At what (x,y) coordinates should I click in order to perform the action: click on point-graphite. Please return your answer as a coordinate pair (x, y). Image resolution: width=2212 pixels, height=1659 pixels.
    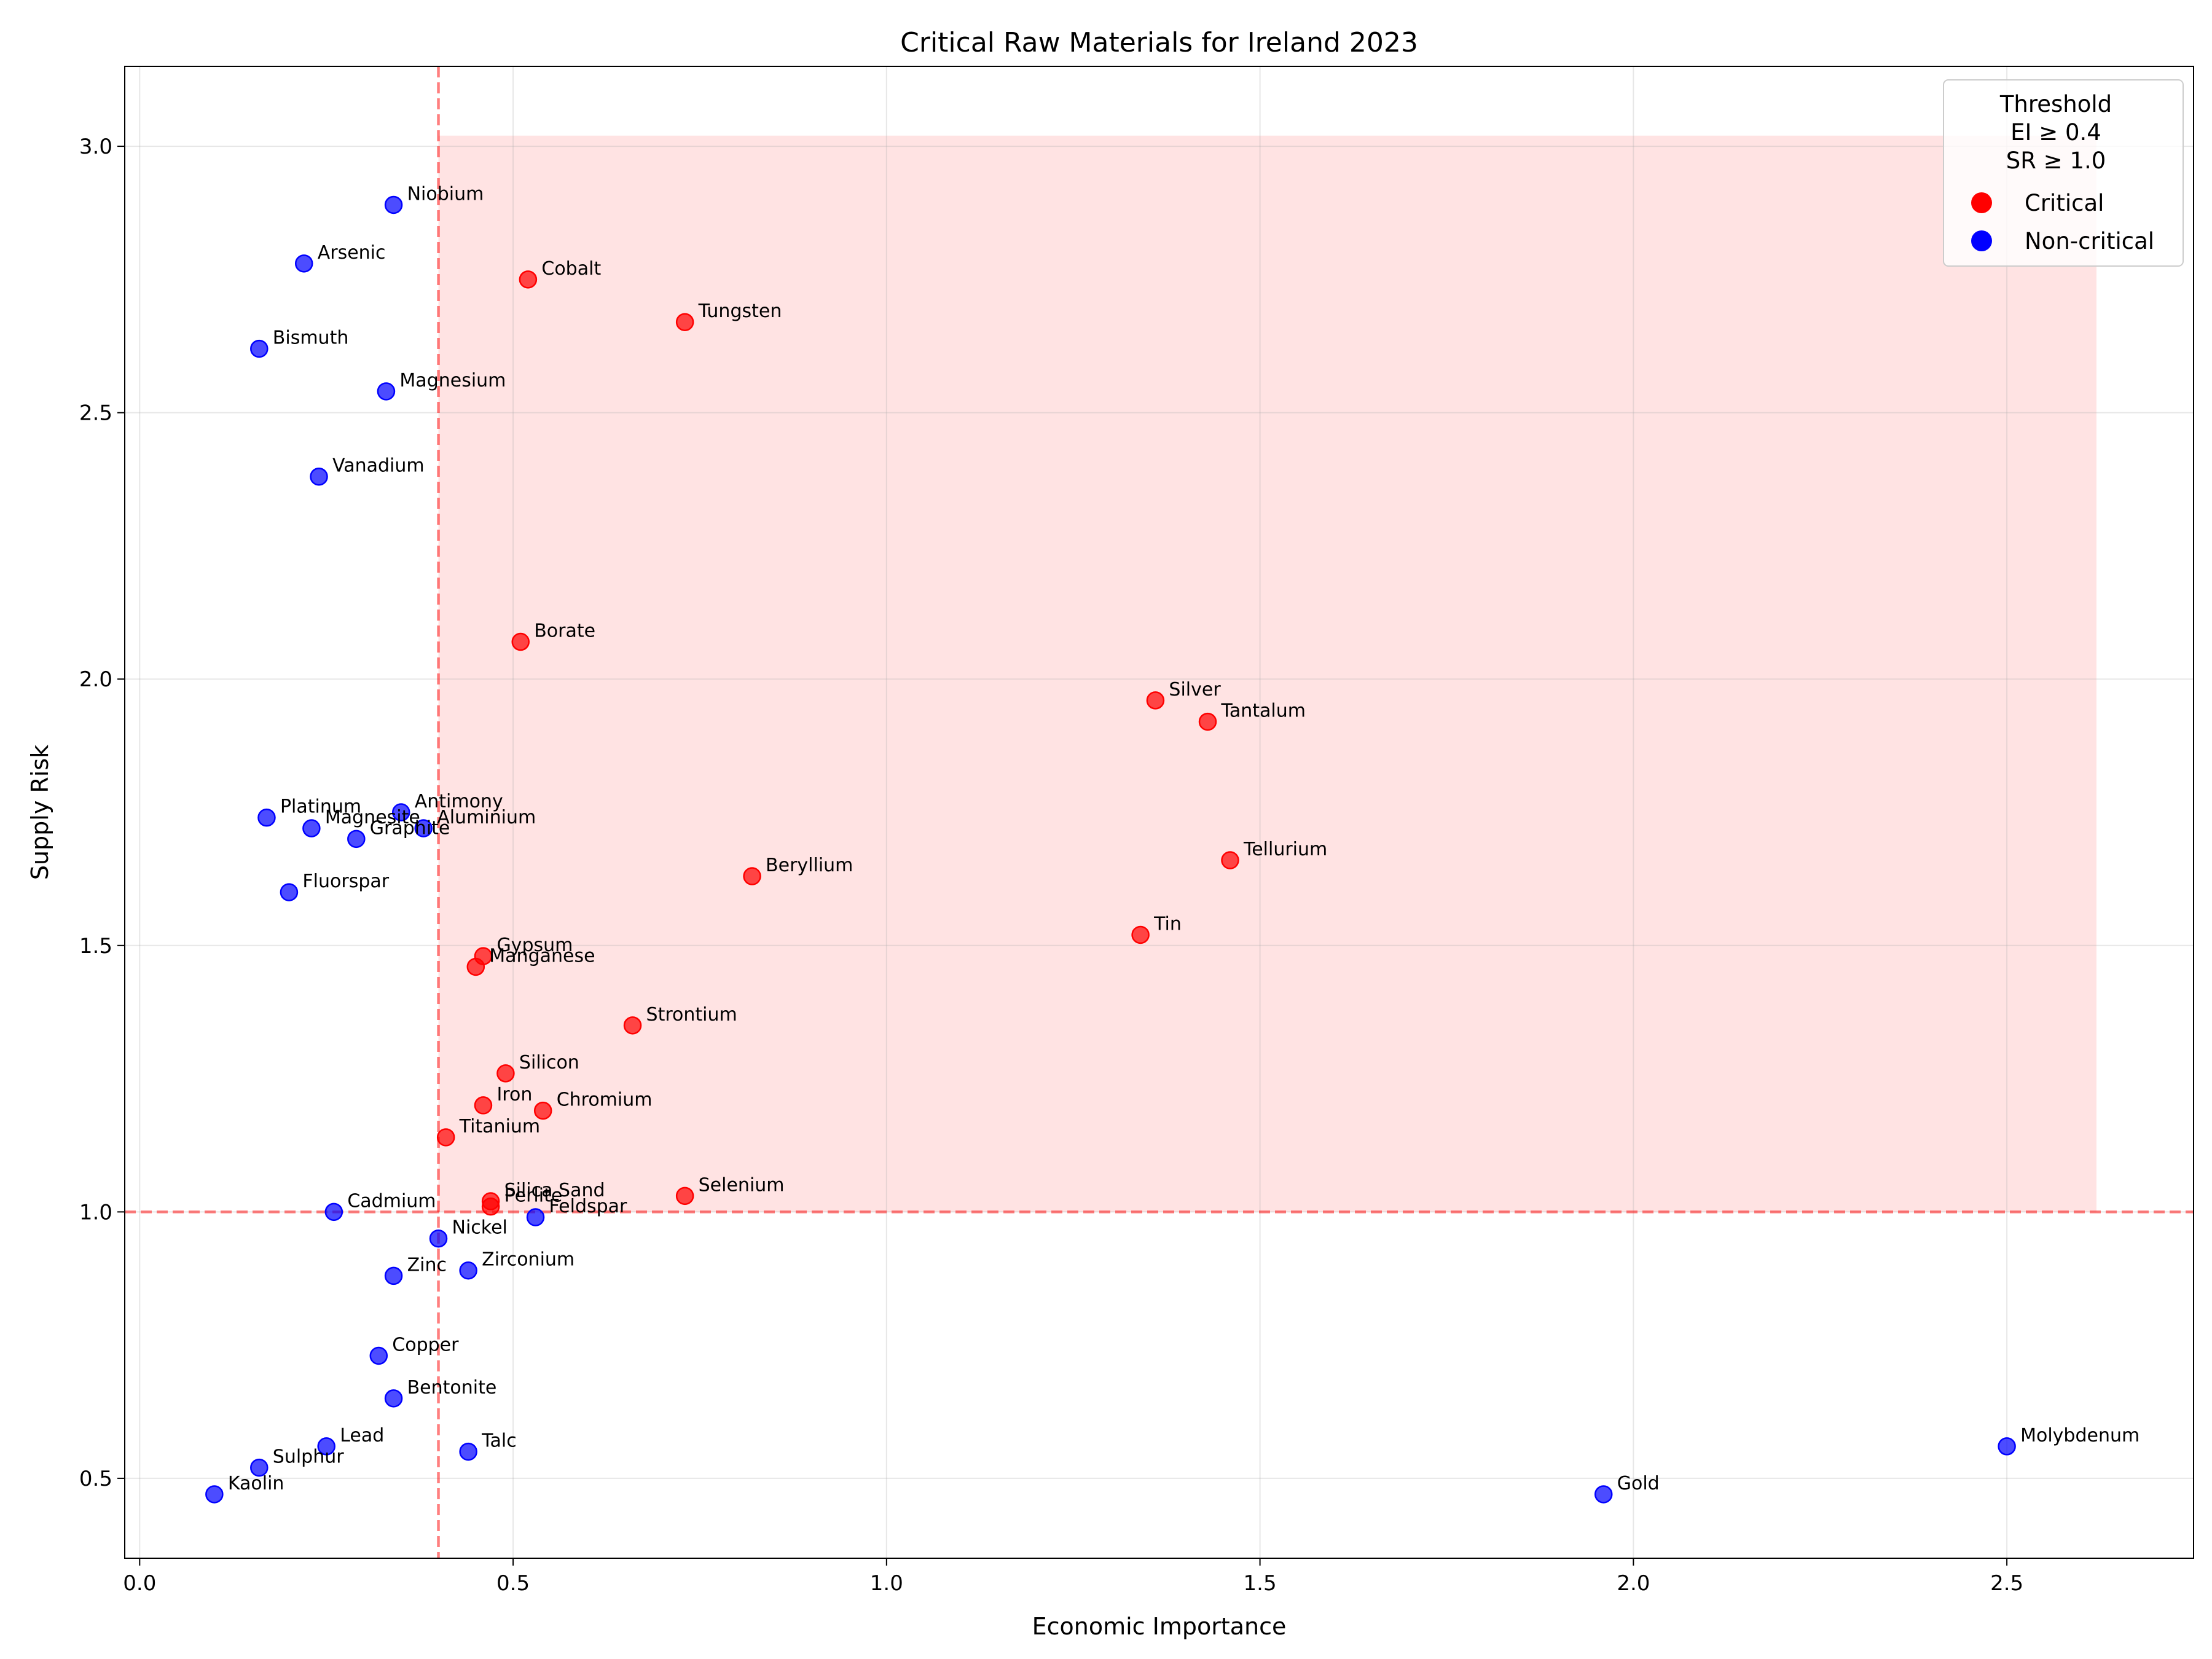
    Looking at the image, I should click on (356, 839).